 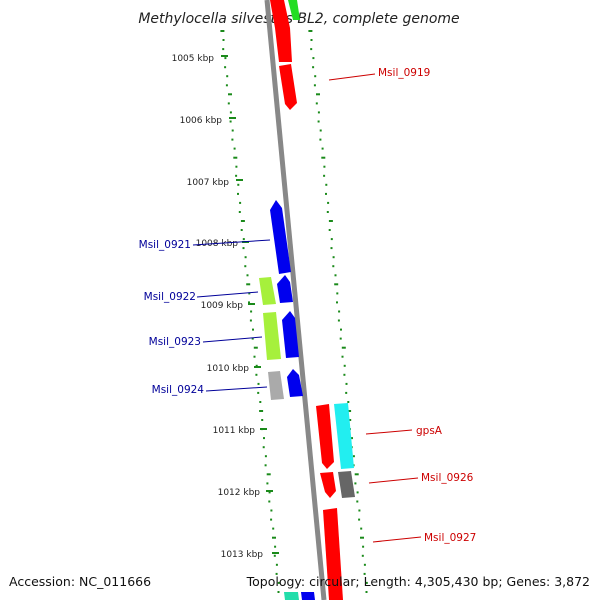 What do you see at coordinates (450, 538) in the screenshot?
I see `gene-label-msil-0927: Msil_0927` at bounding box center [450, 538].